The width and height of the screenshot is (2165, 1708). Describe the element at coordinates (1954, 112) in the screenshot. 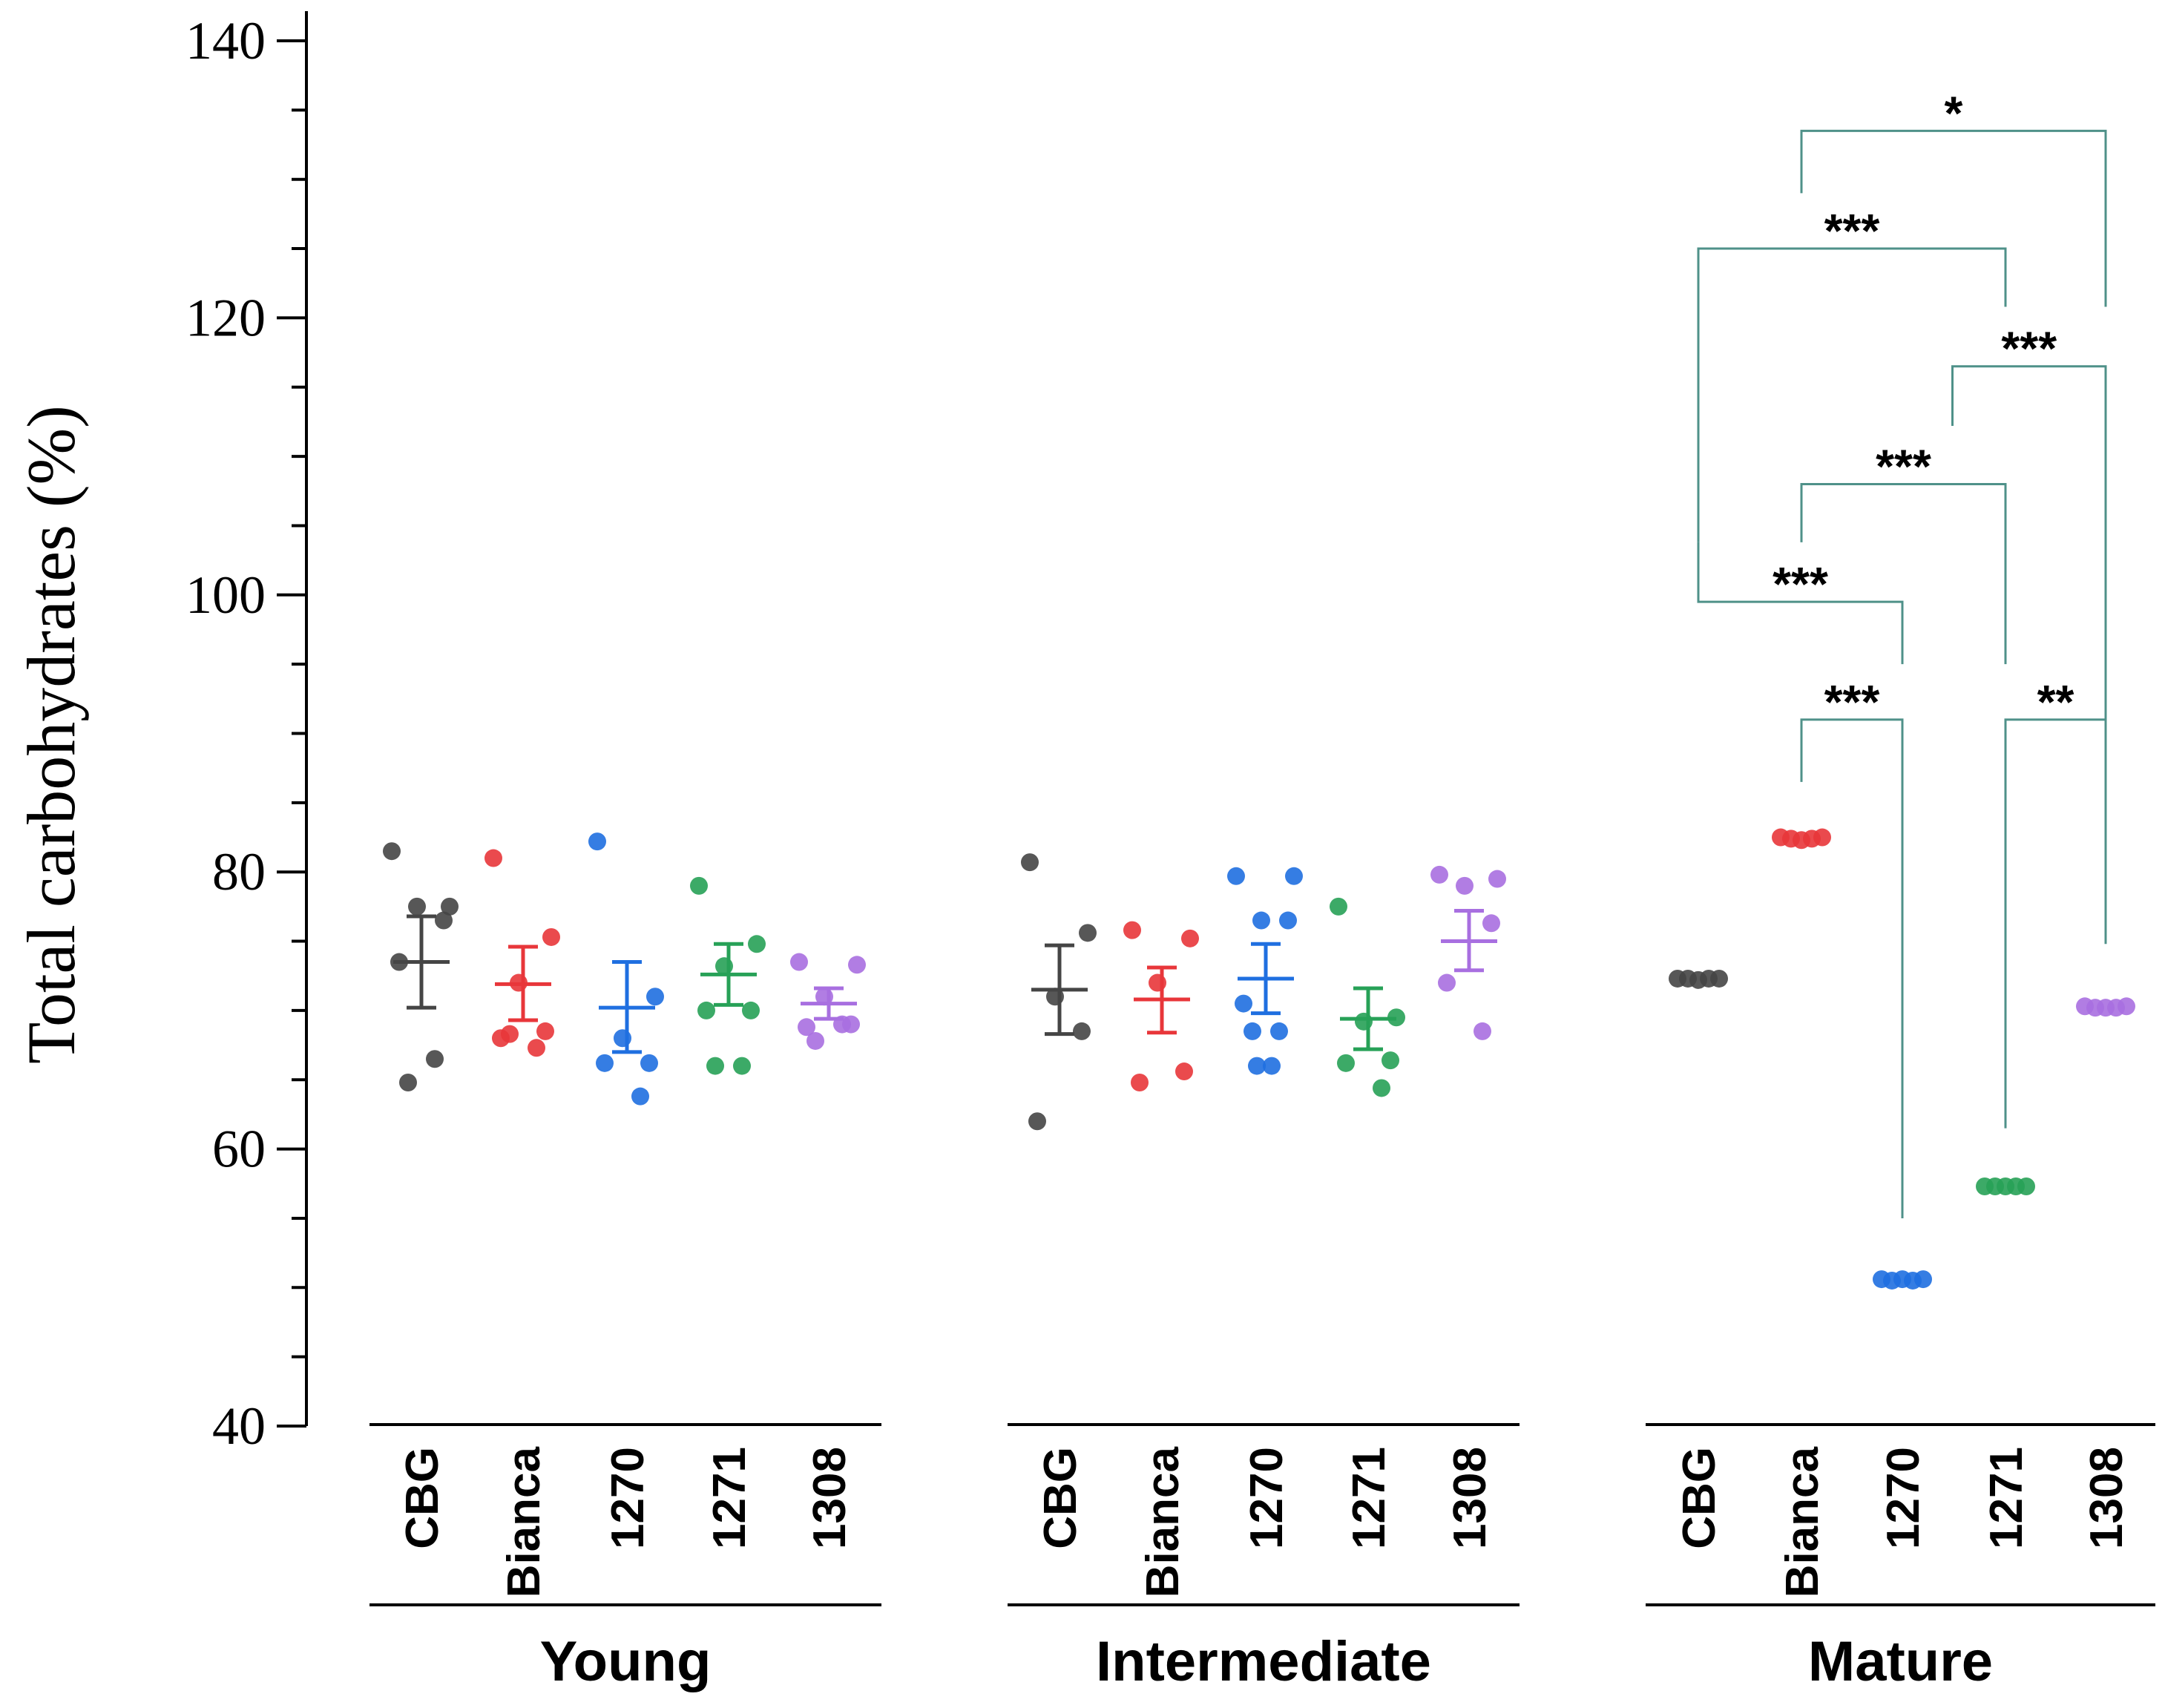

I see `significance-label: *` at that location.